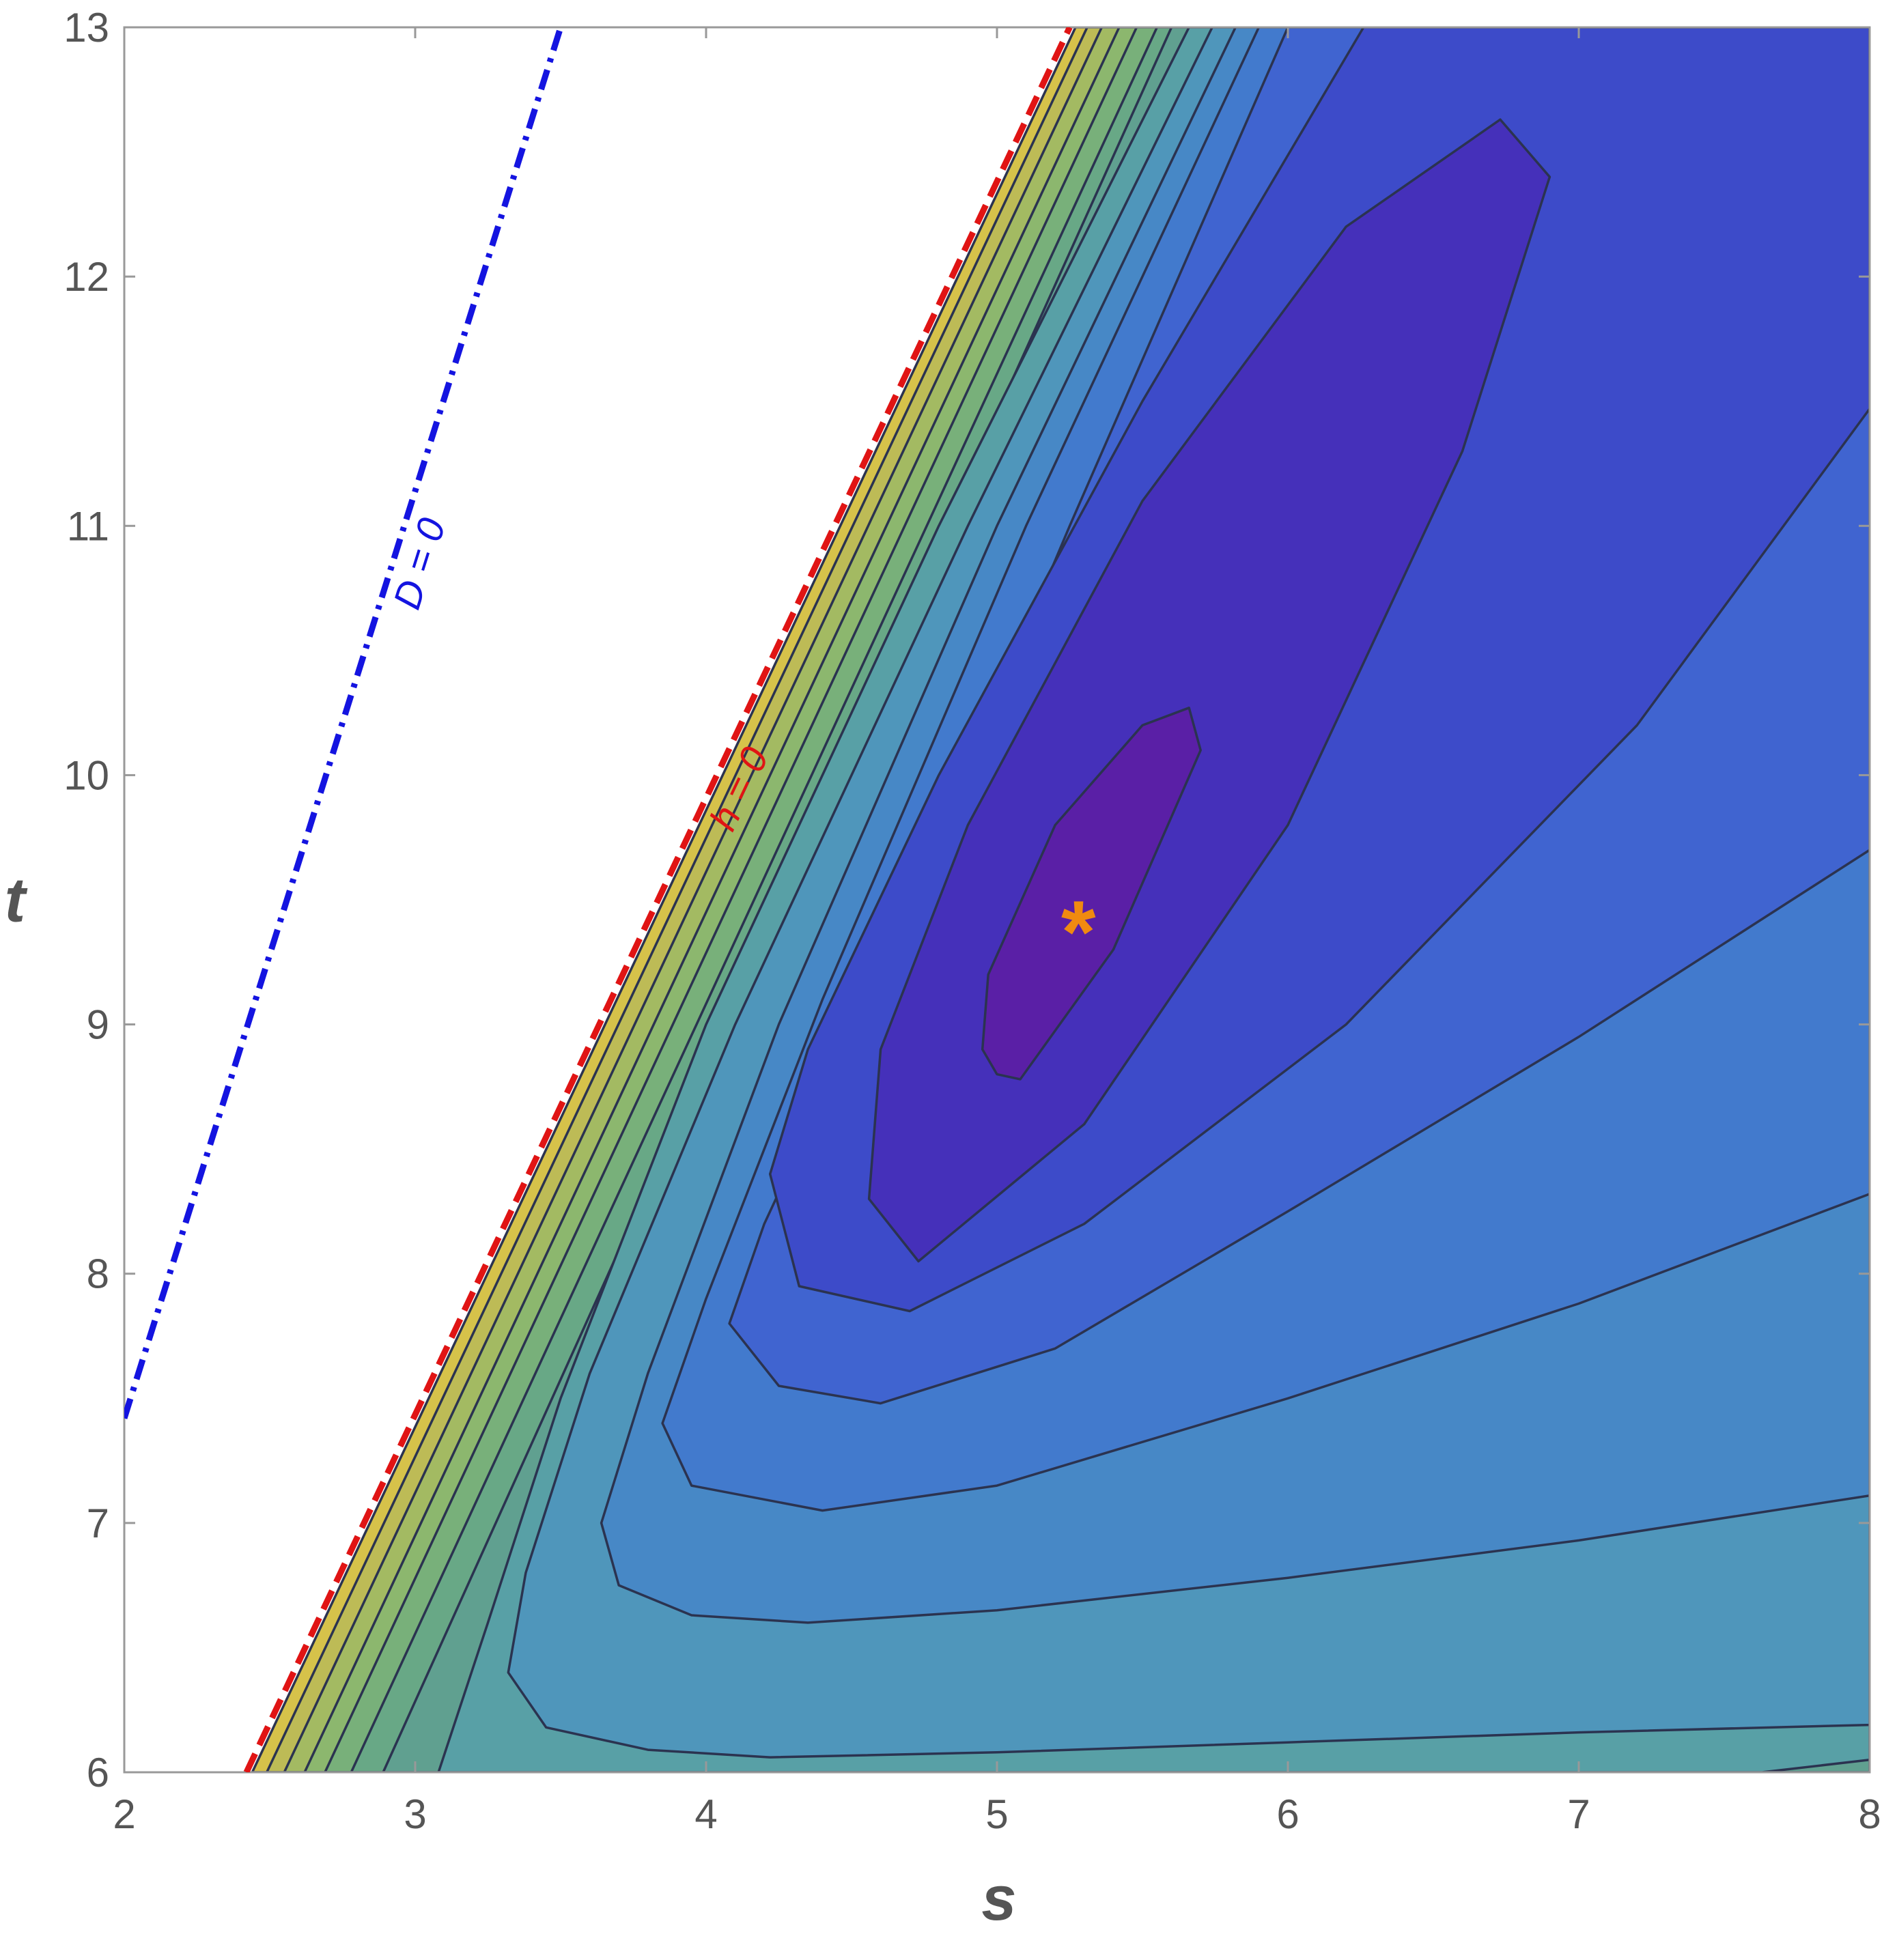 Image resolution: width=1897 pixels, height=1960 pixels. What do you see at coordinates (997, 1814) in the screenshot?
I see `x-tick-label: 5` at bounding box center [997, 1814].